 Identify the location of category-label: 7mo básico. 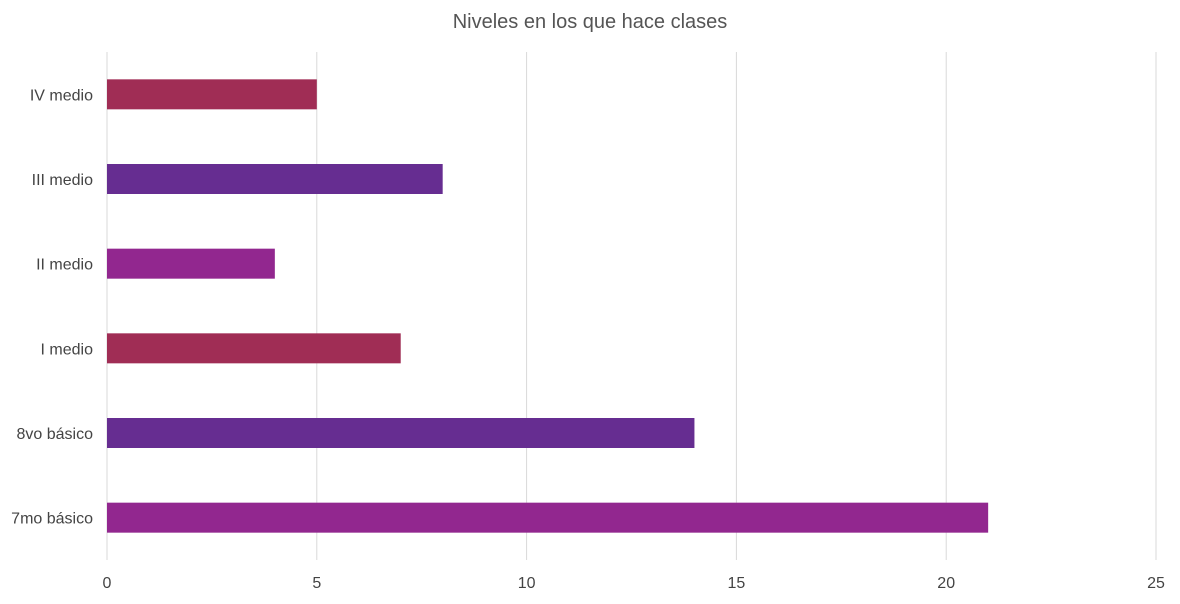
(52, 519).